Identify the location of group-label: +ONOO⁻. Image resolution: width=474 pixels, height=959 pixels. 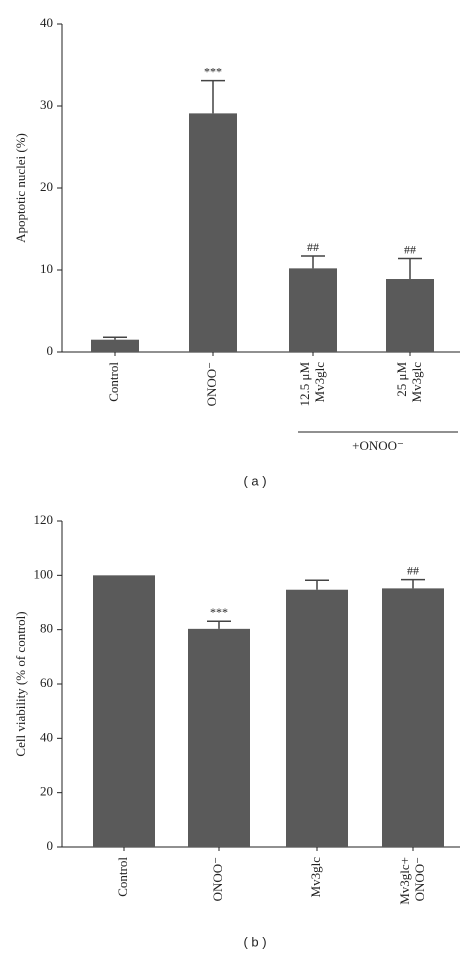
(378, 445).